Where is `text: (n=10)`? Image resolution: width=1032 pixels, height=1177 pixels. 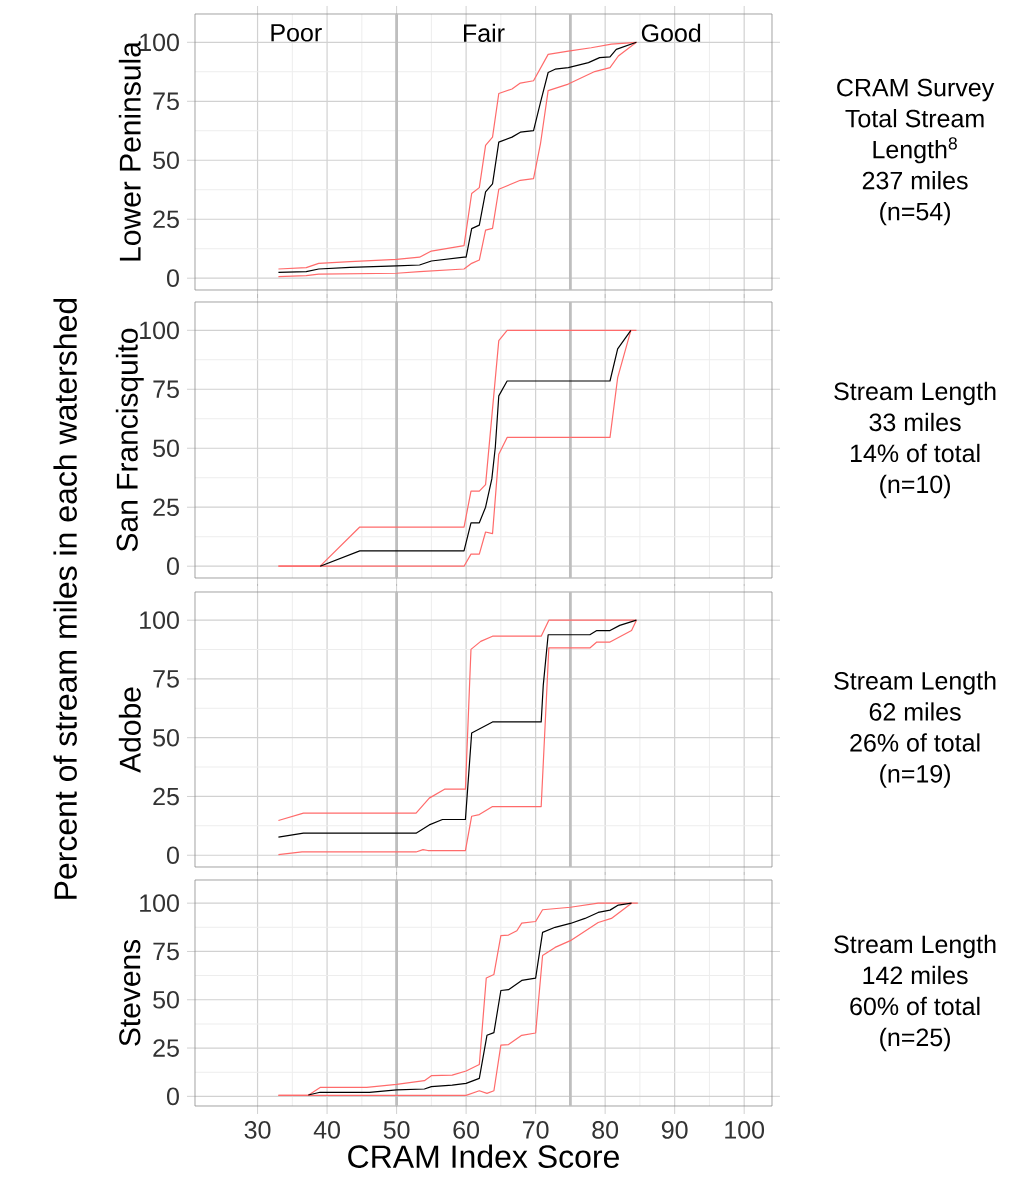
text: (n=10) is located at coordinates (915, 486).